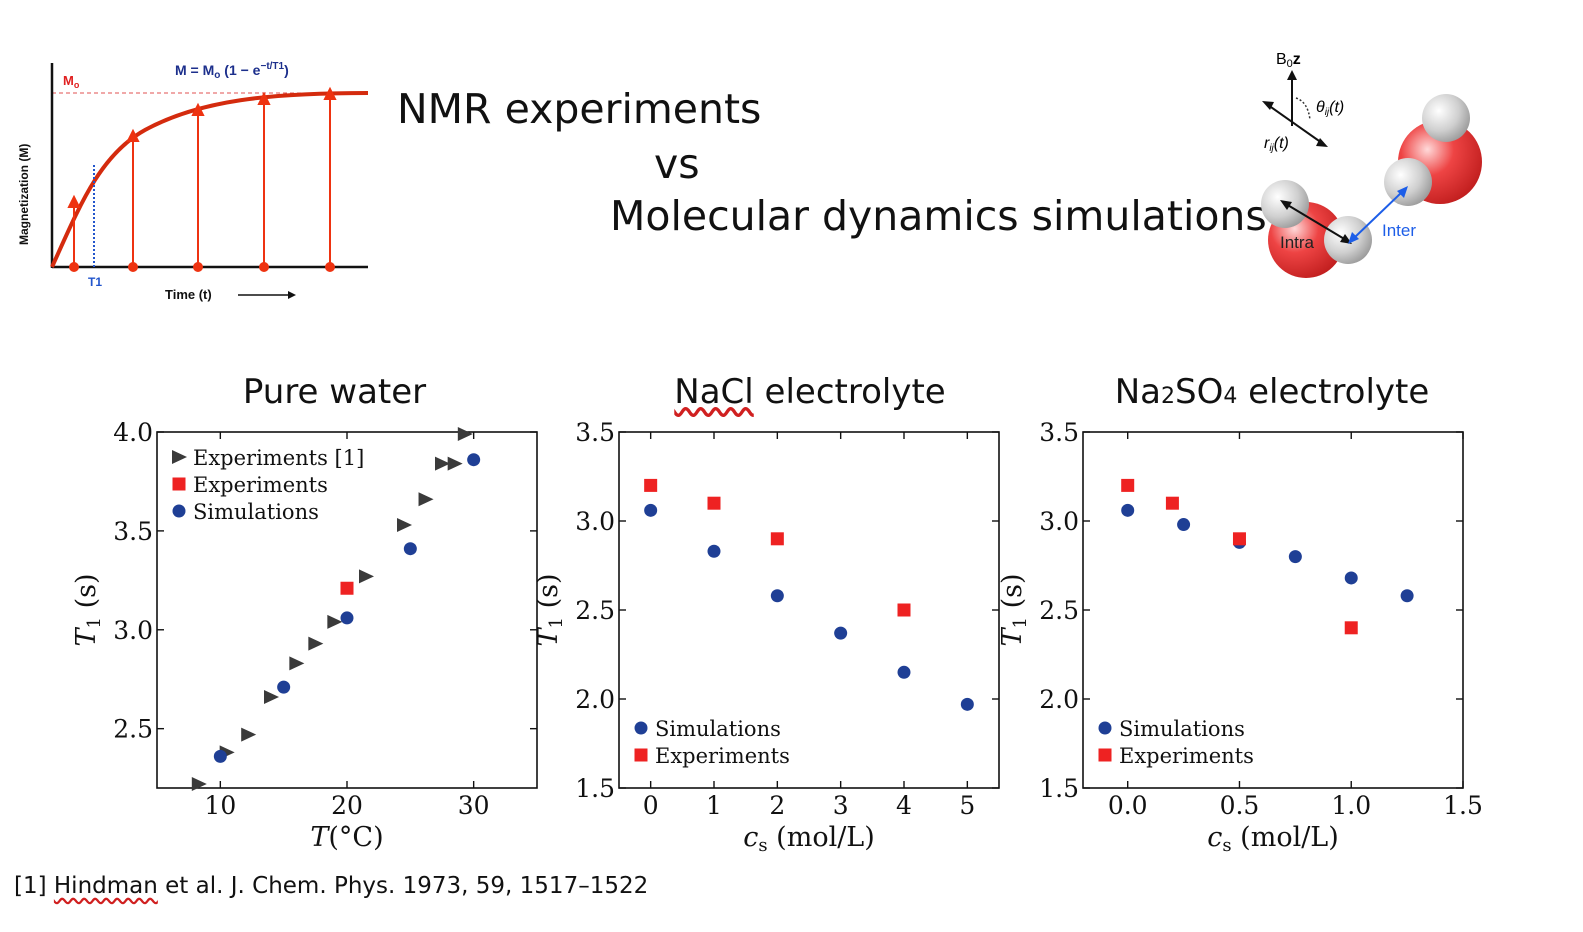 The image size is (1583, 932). Describe the element at coordinates (1297, 242) in the screenshot. I see `intra-label: Intra` at that location.